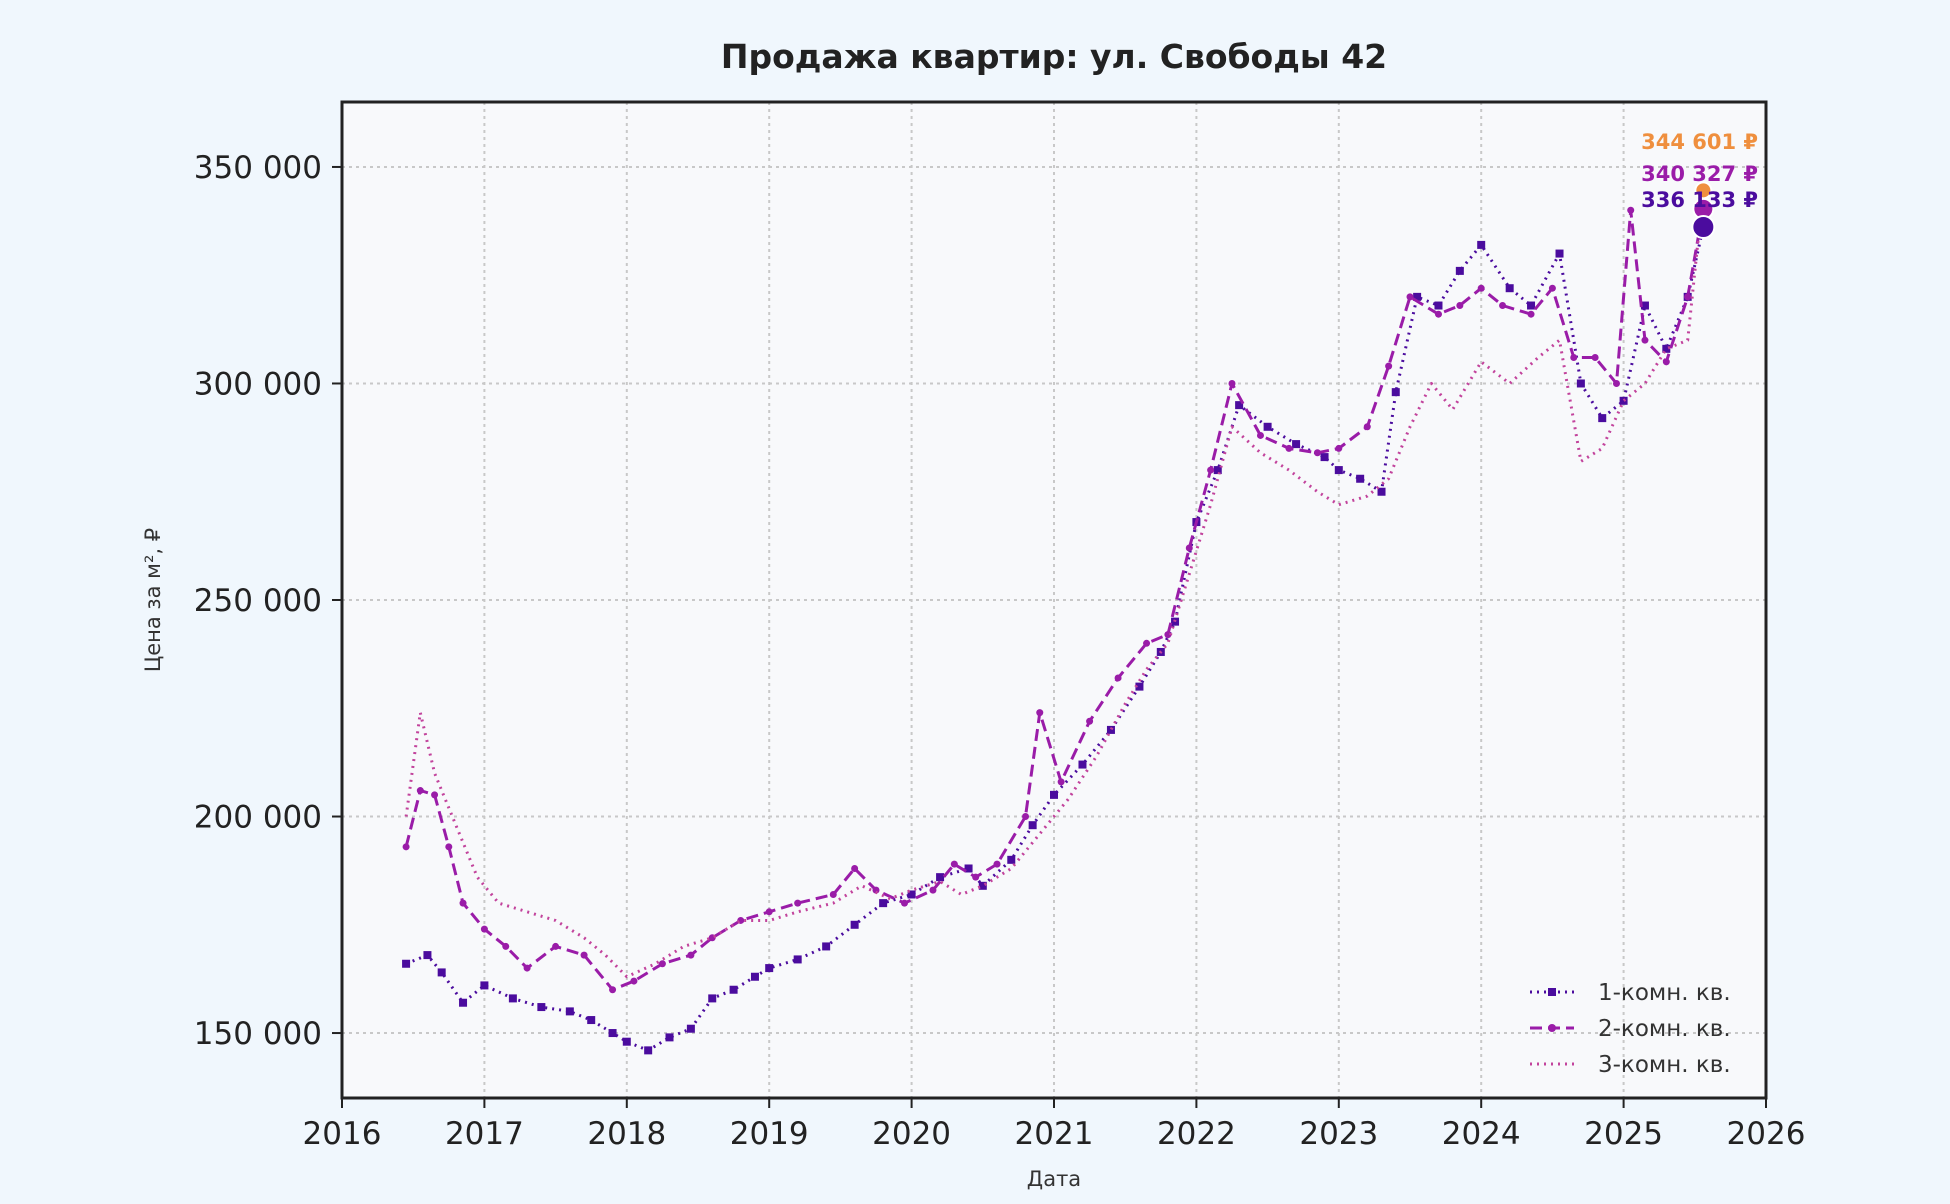 Image resolution: width=1950 pixels, height=1204 pixels. Describe the element at coordinates (1766, 1134) in the screenshot. I see `x-tick-label: 2026` at that location.